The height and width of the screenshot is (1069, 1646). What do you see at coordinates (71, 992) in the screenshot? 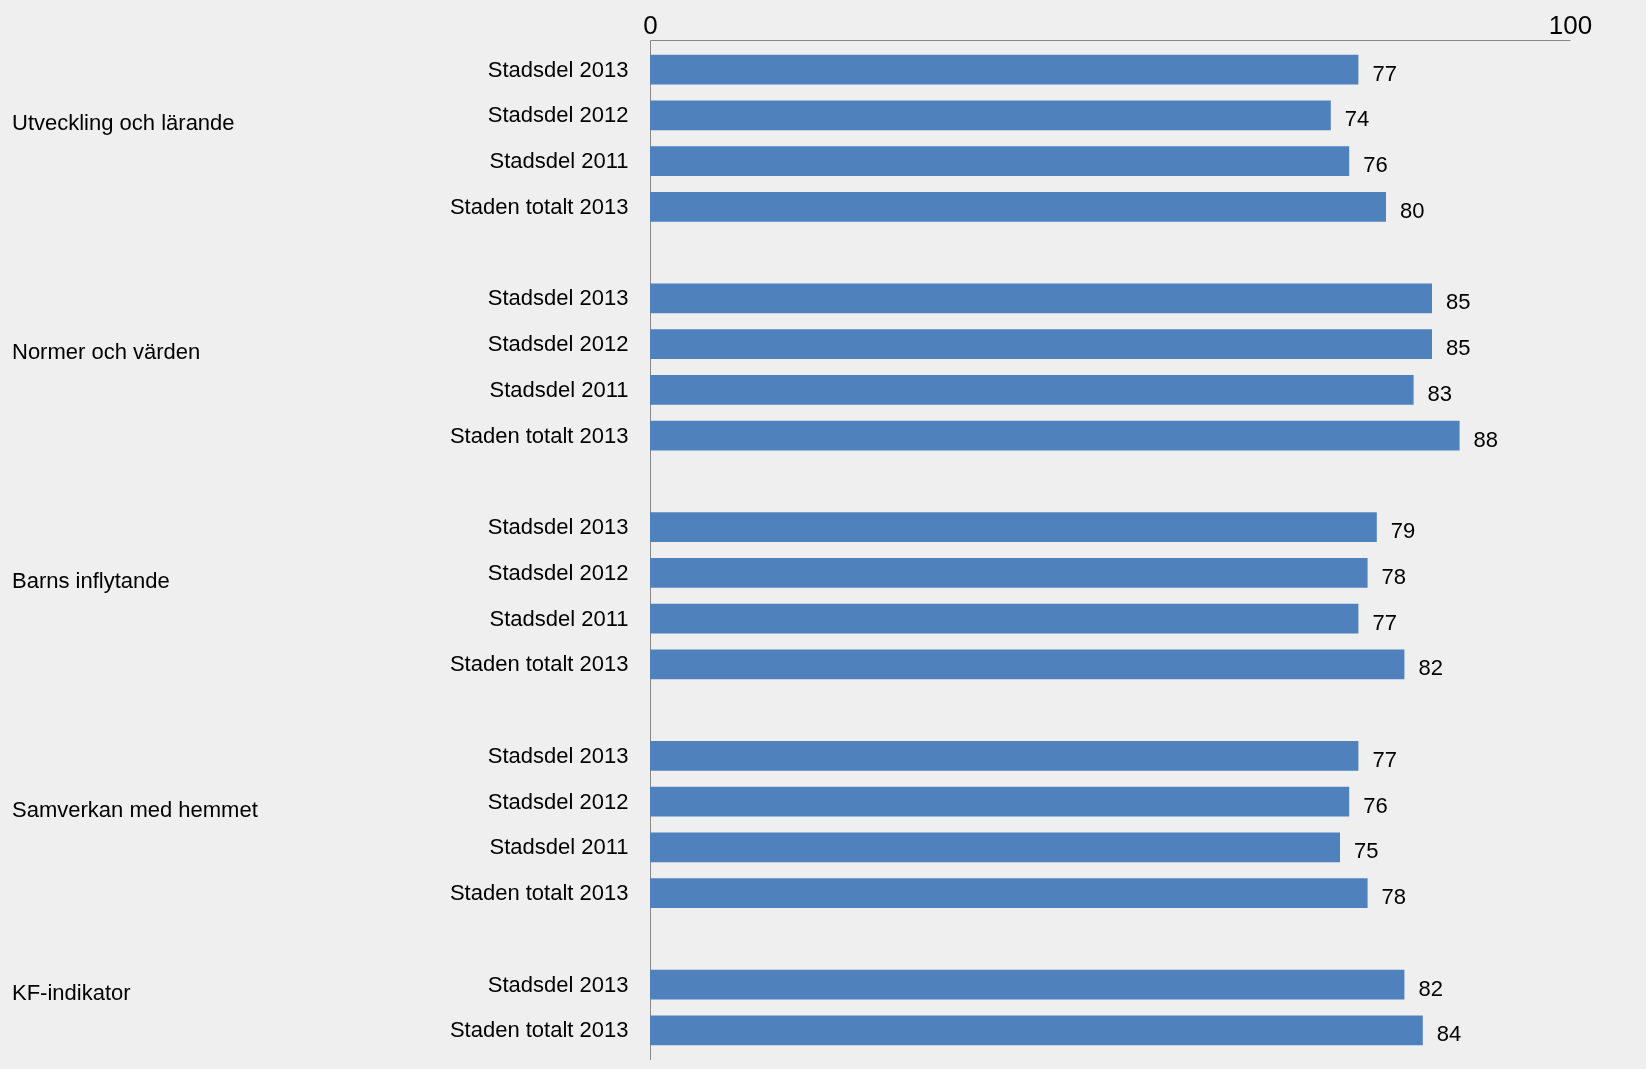
I see `text: KF-indikator` at bounding box center [71, 992].